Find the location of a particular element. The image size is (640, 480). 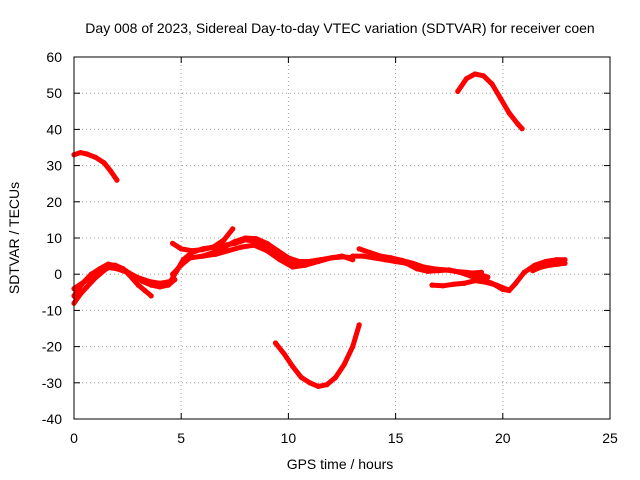

y-tick-label: -10 is located at coordinates (52, 310).